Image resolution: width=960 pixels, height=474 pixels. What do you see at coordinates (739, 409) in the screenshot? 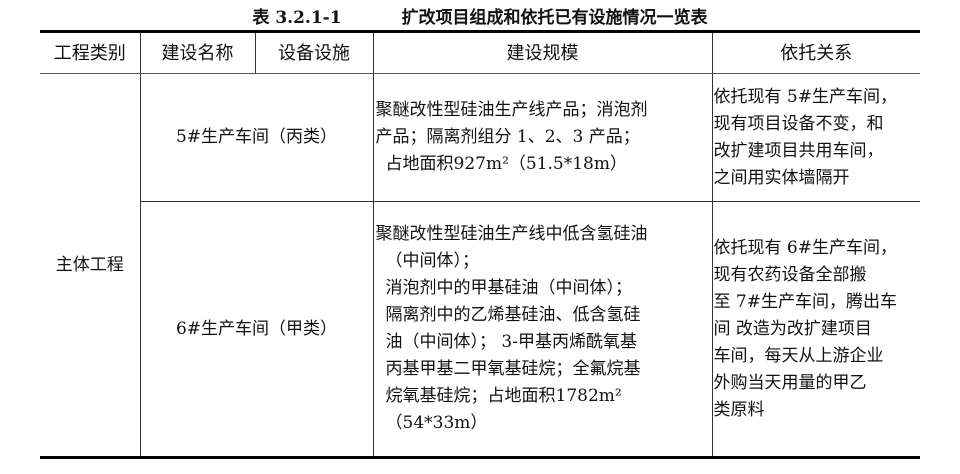
I see `relation-line: 类原料` at bounding box center [739, 409].